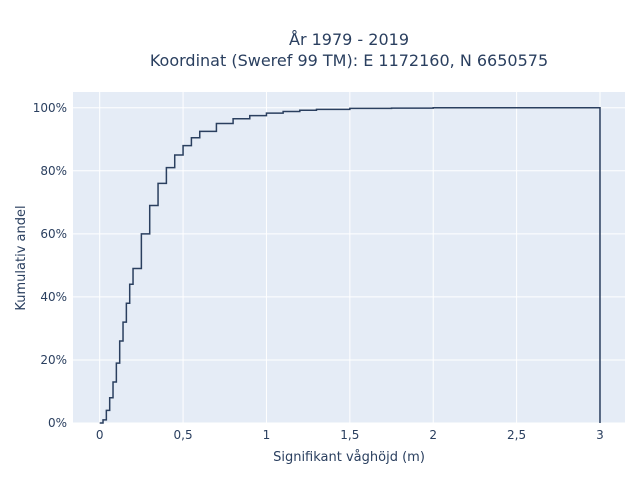  What do you see at coordinates (100, 435) in the screenshot?
I see `x-tick-label: 0` at bounding box center [100, 435].